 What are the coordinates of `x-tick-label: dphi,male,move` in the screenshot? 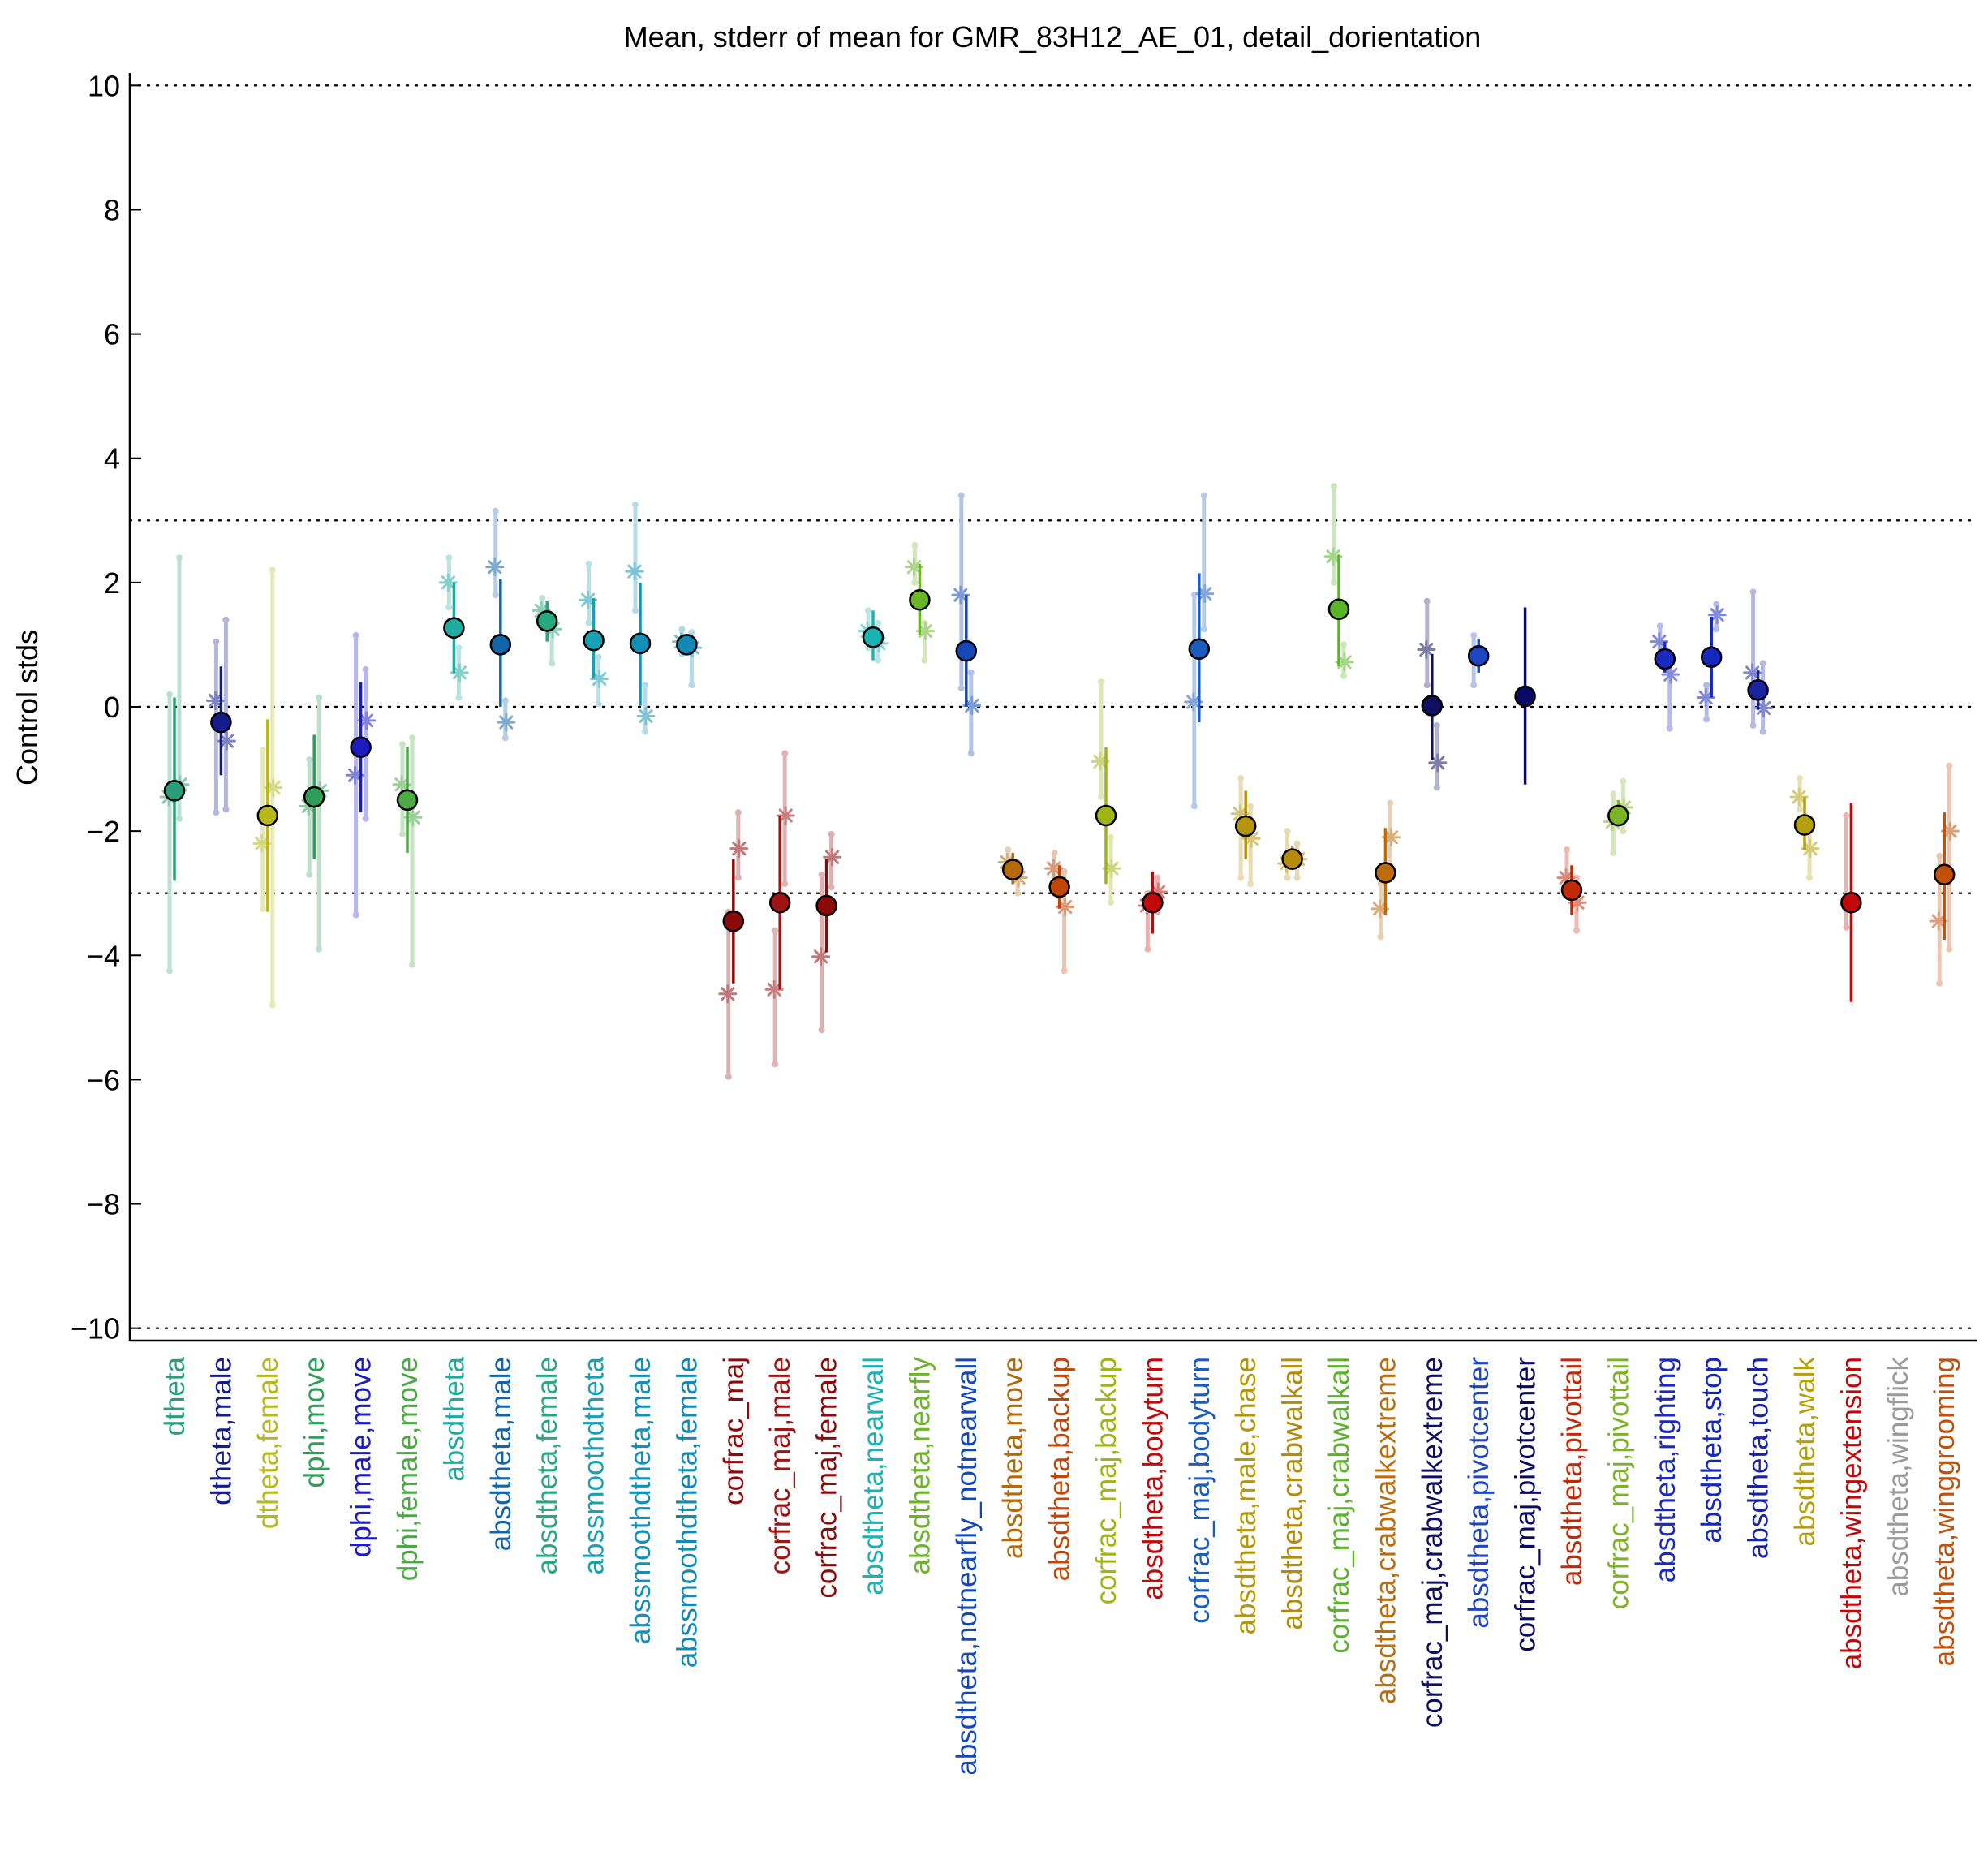 It's located at (361, 1457).